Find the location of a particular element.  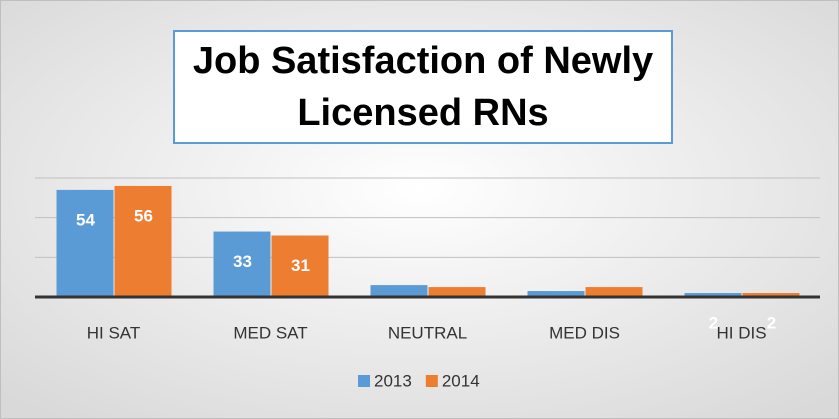

x-tick-label: MED SAT is located at coordinates (270, 332).